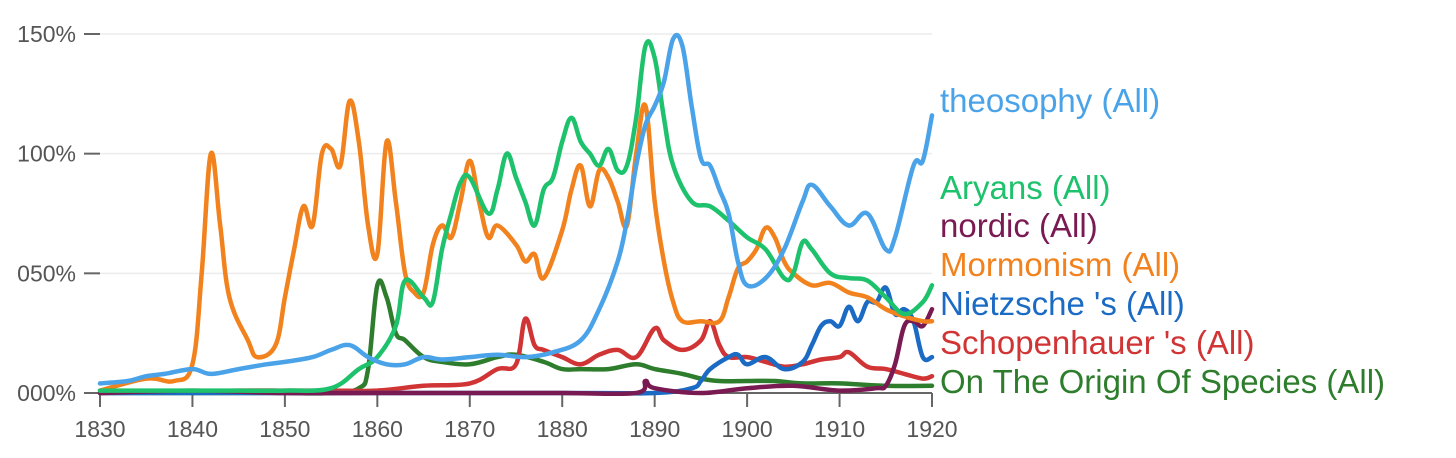 Image resolution: width=1456 pixels, height=458 pixels. I want to click on x-tick-label: 1840, so click(192, 429).